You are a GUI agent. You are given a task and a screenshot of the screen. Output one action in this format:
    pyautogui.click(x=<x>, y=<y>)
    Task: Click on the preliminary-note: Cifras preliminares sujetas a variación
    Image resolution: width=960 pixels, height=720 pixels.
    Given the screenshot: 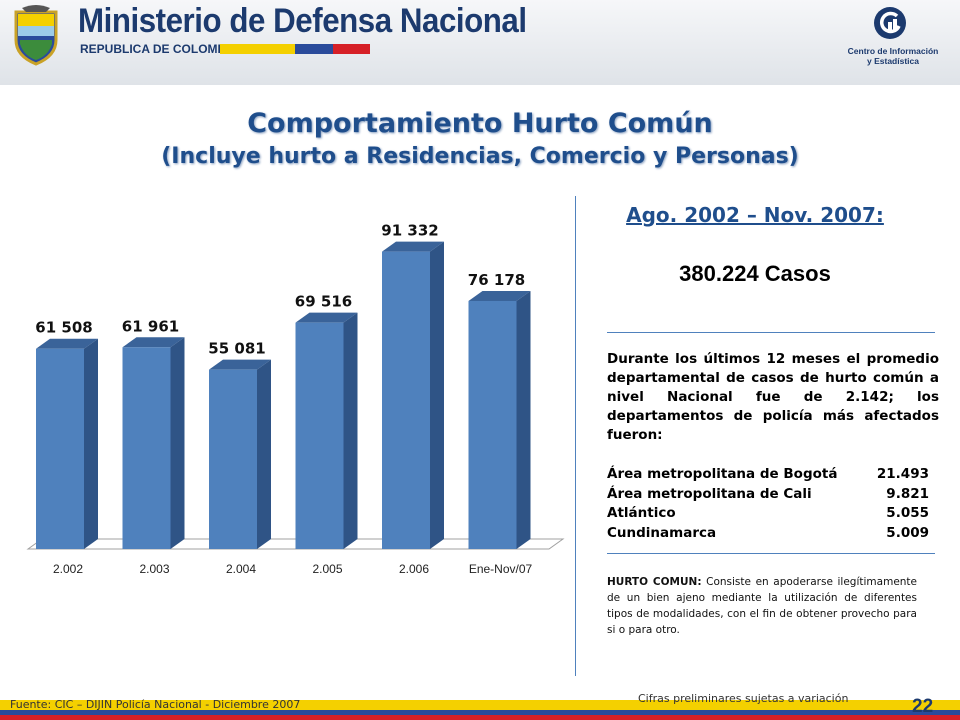 What is the action you would take?
    pyautogui.click(x=743, y=698)
    